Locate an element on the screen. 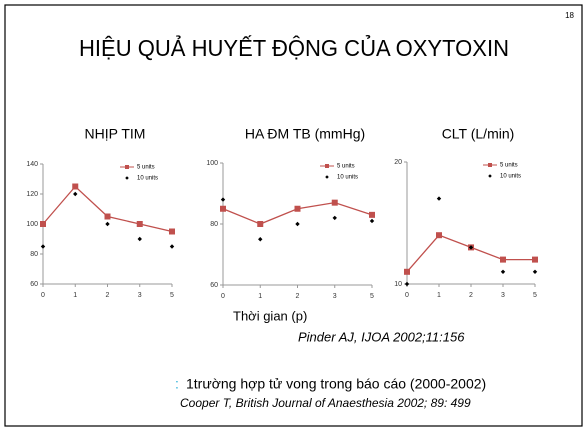  y-tick-label: 20 is located at coordinates (398, 162).